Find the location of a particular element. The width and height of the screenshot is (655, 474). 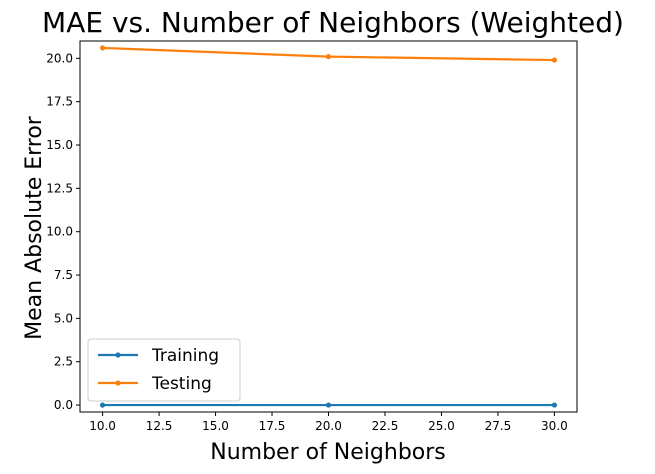

y-tick-label: 12.5 is located at coordinates (59, 188).